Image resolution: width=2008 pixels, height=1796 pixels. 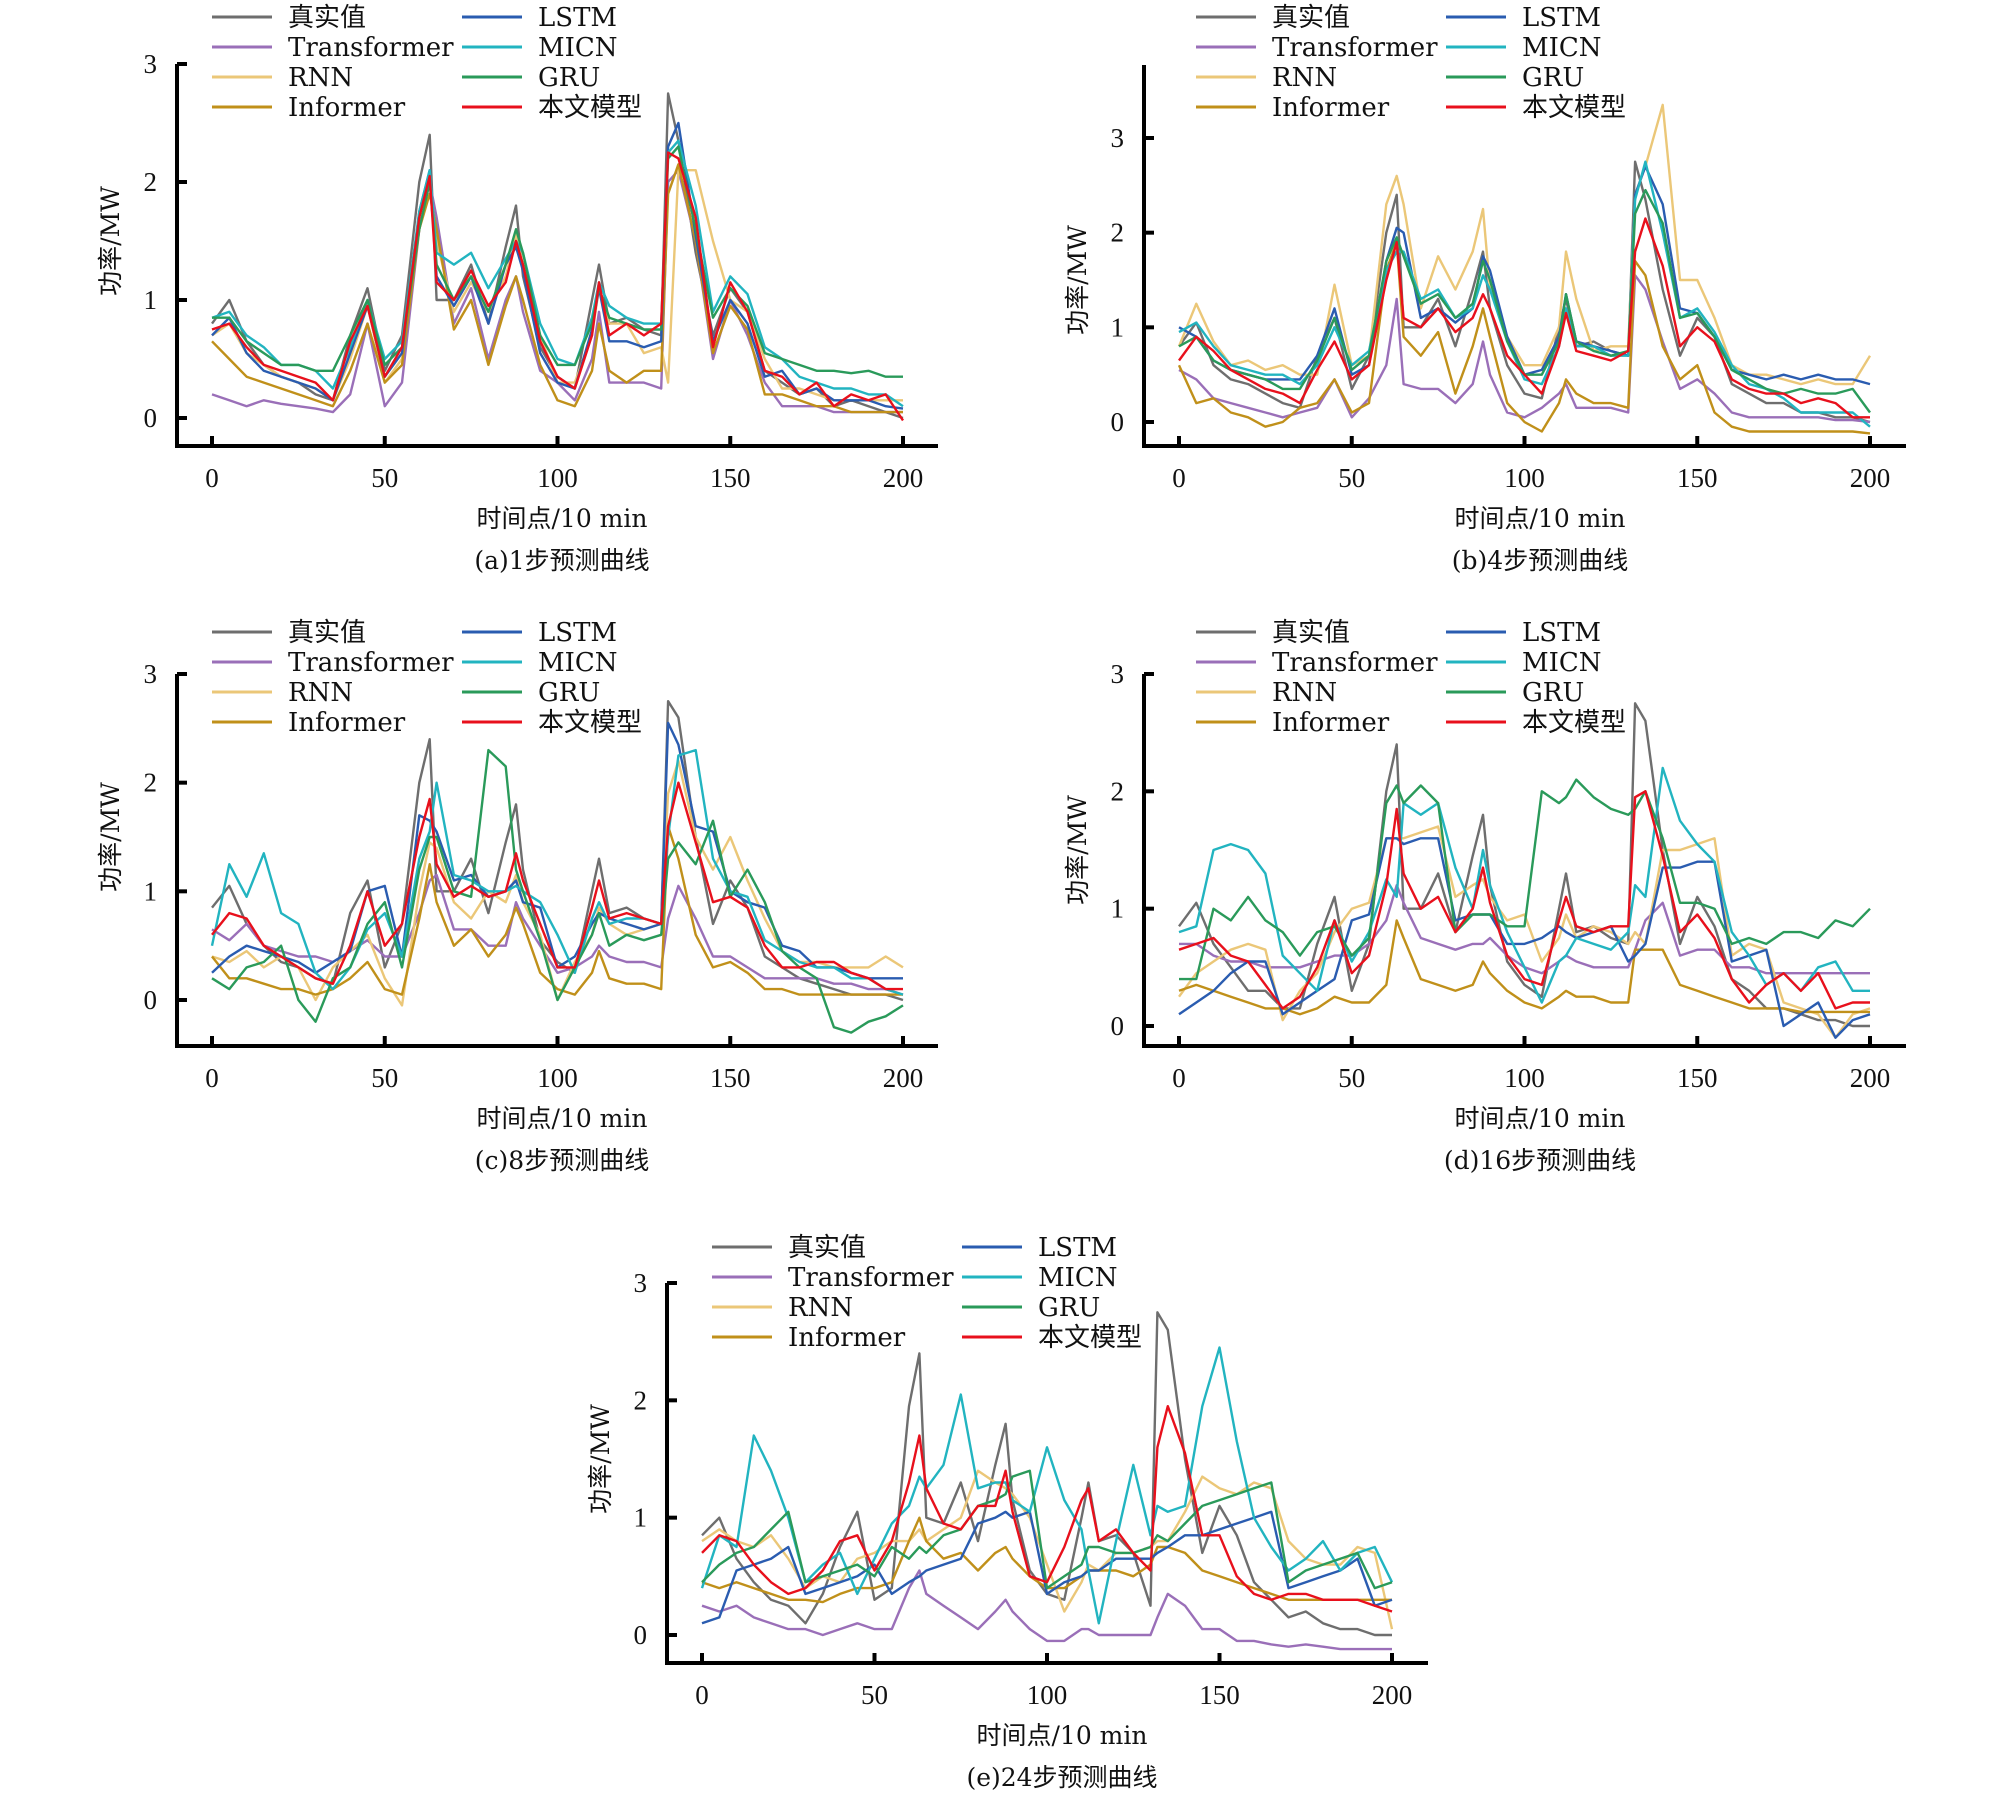 I want to click on x-tick-label: 50, so click(x=384, y=478).